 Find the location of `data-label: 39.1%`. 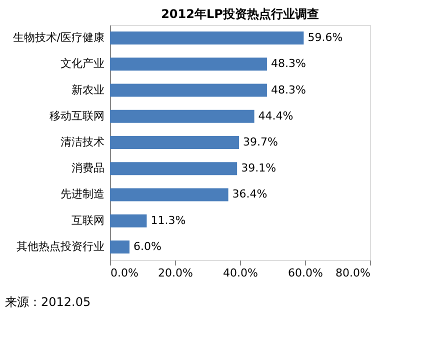

data-label: 39.1% is located at coordinates (258, 168).